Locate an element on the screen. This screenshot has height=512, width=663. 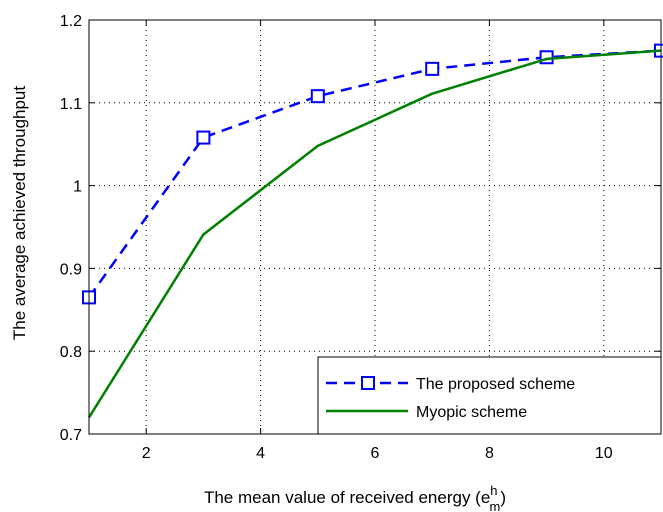
x-axis-label-close: ) is located at coordinates (503, 497).